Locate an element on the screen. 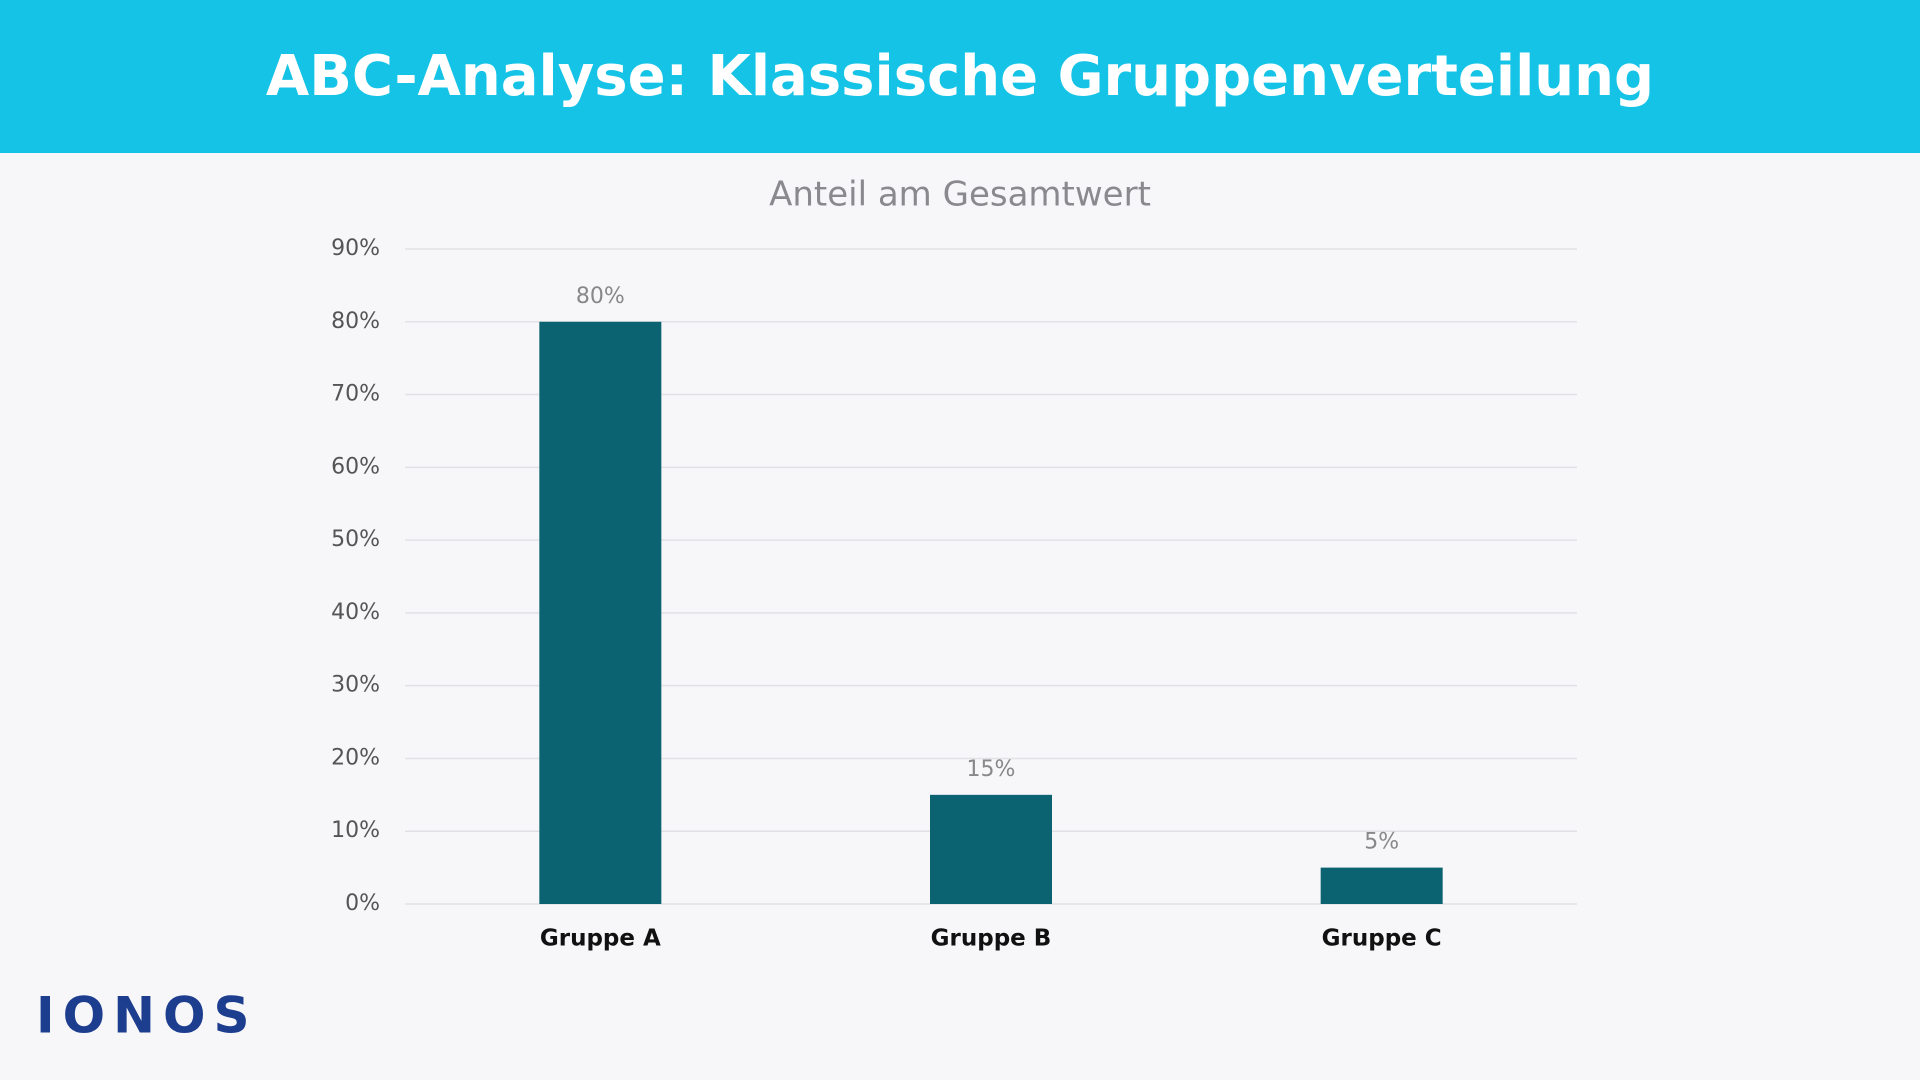 The image size is (1920, 1080). value-label: 15% is located at coordinates (991, 769).